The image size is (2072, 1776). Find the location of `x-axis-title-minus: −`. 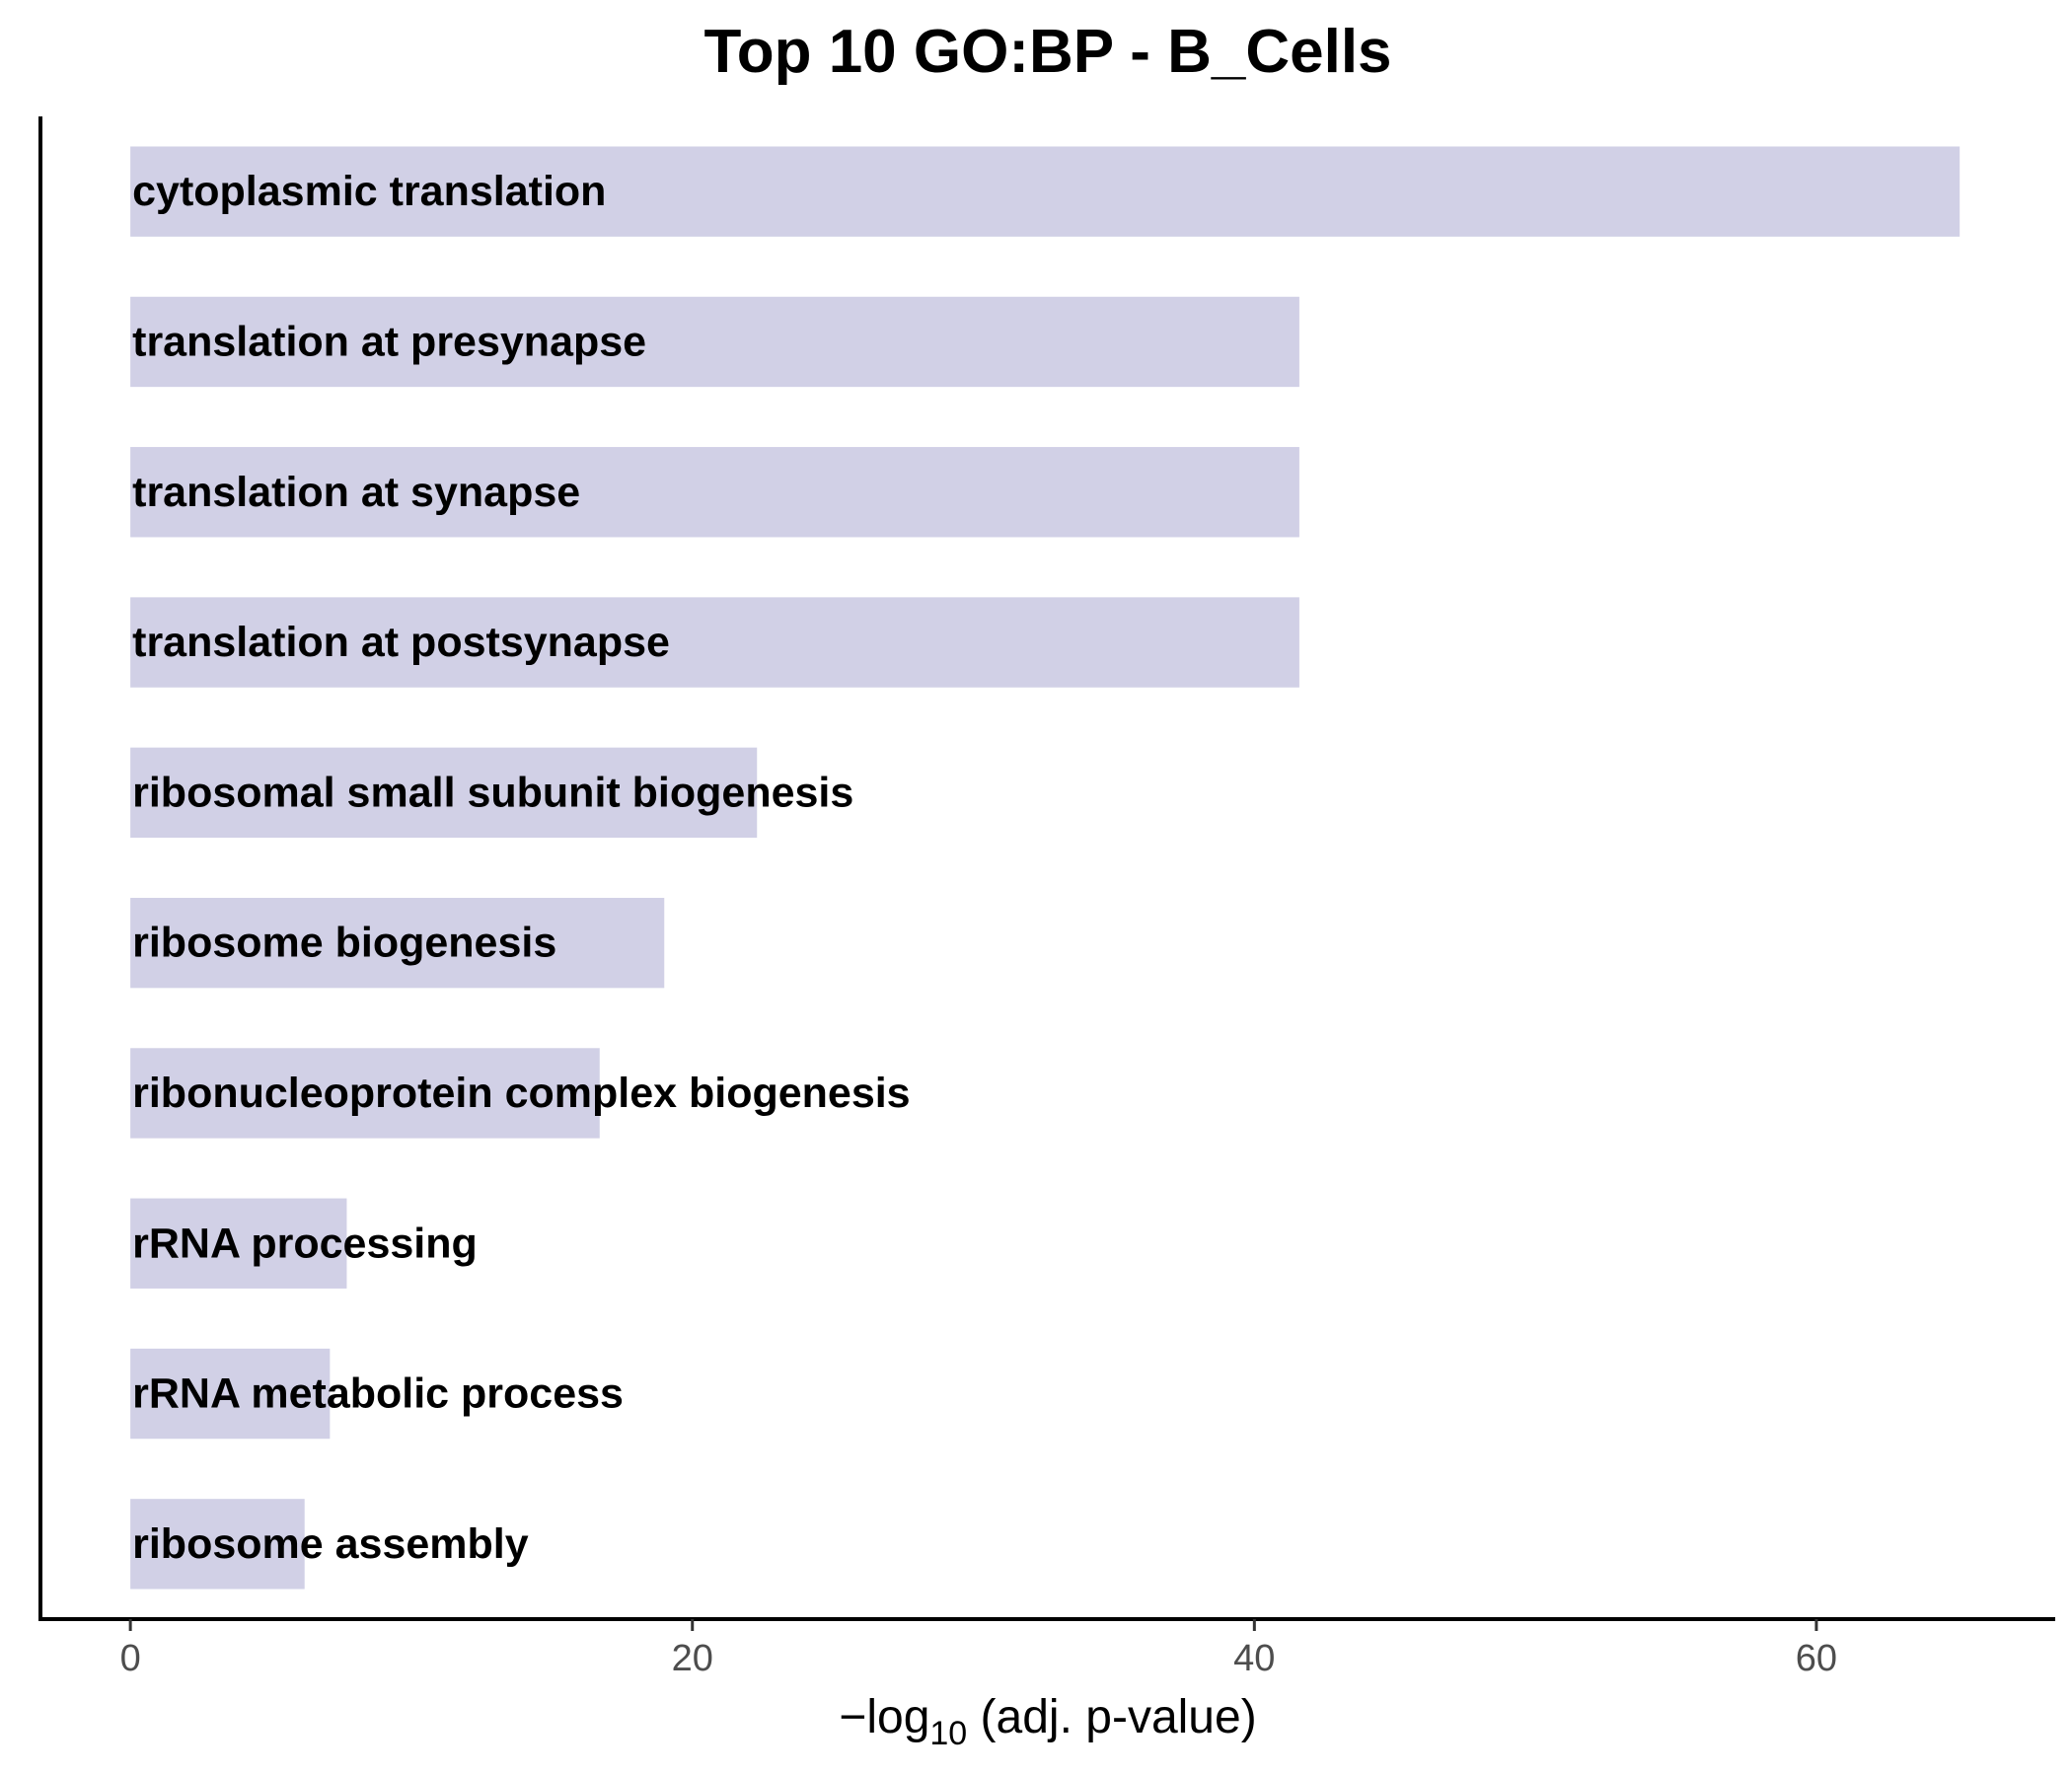

x-axis-title-minus: − is located at coordinates (853, 1717).